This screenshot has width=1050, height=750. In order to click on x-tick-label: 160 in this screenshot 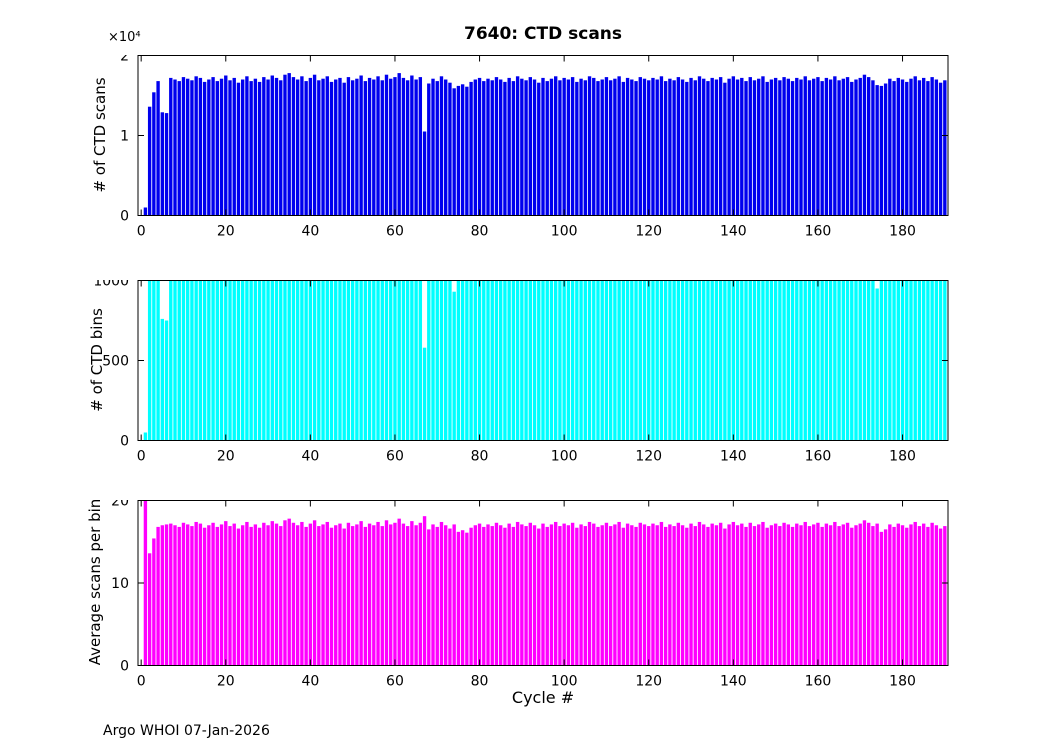, I will do `click(818, 457)`.